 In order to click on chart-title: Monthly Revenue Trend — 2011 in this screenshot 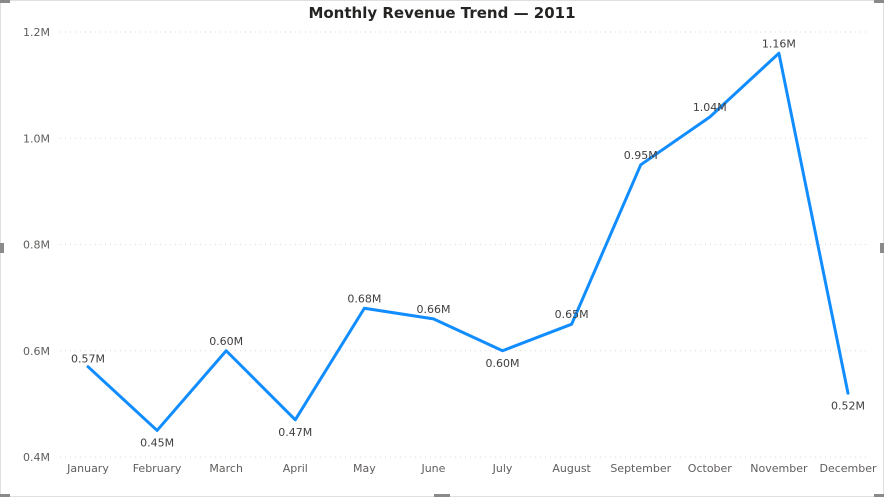, I will do `click(441, 13)`.